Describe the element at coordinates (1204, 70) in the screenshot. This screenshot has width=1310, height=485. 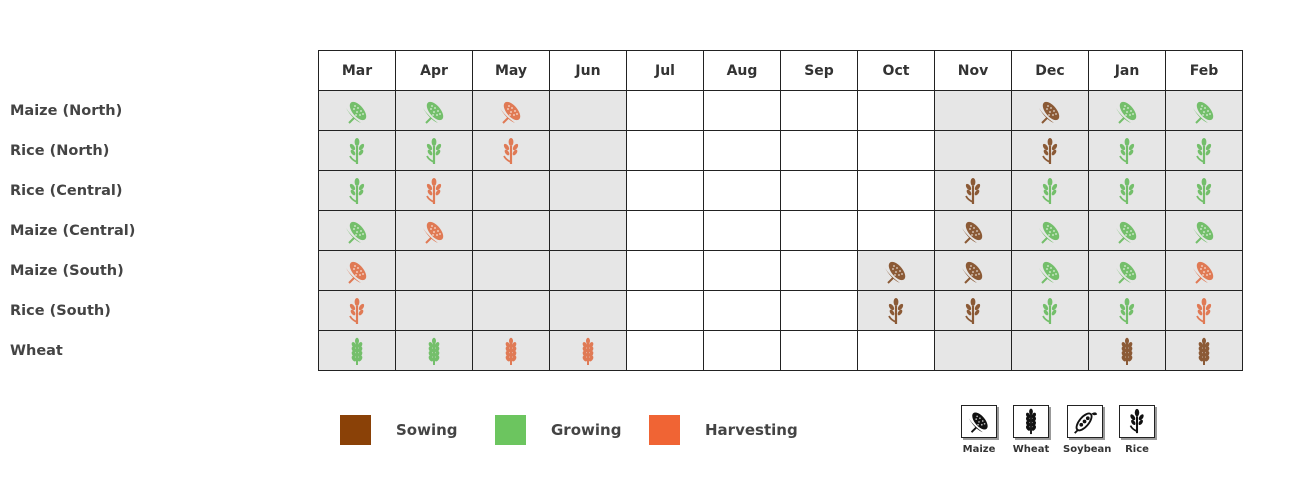
I see `month-header: Feb` at that location.